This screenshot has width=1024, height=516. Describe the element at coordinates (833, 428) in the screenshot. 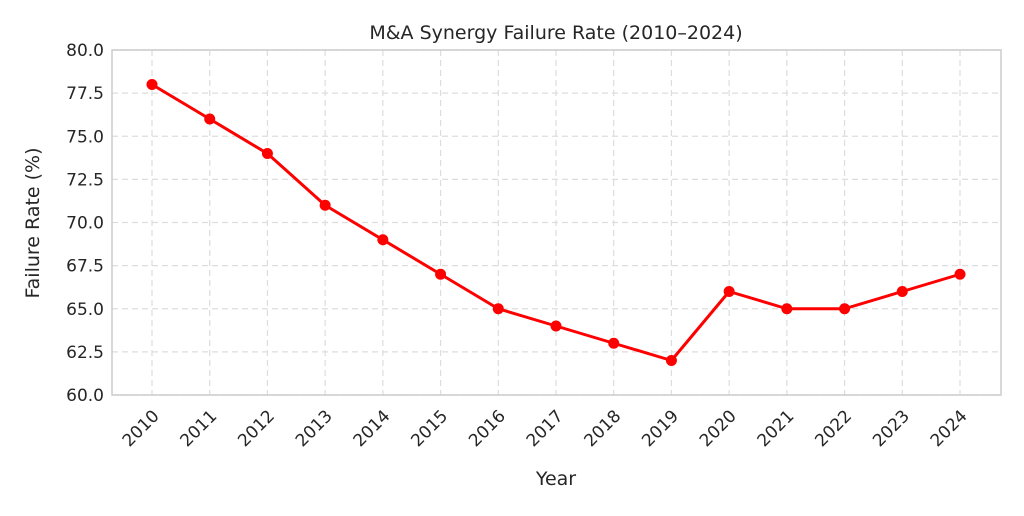

I see `x-tick-label: 2022` at that location.